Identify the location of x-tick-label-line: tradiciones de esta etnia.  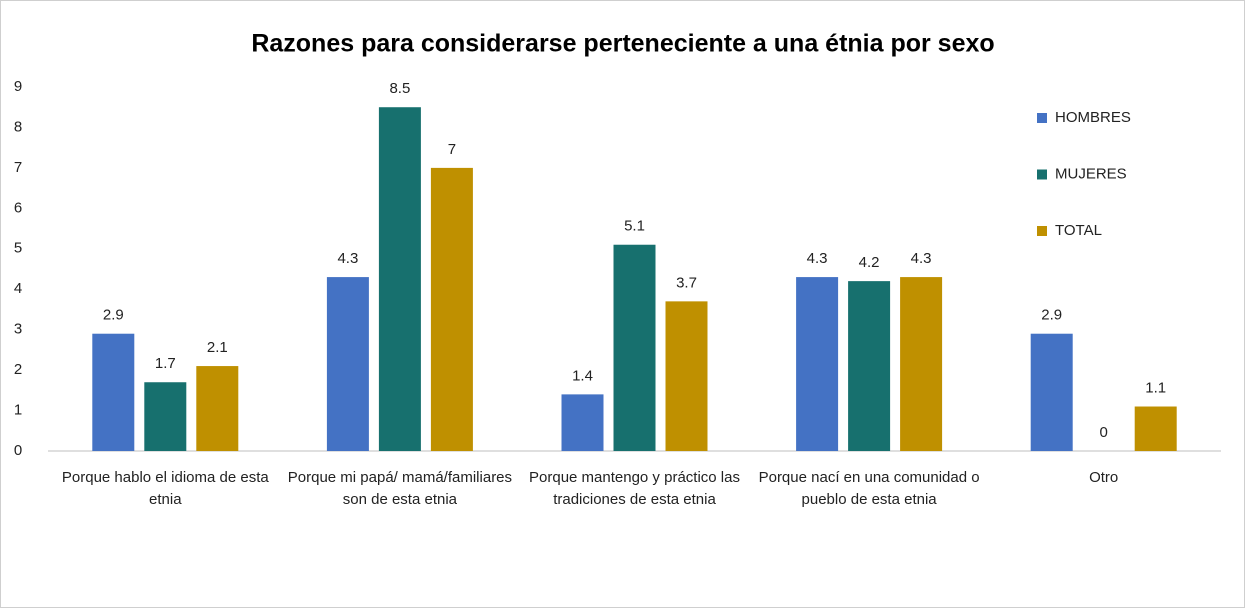
(634, 499).